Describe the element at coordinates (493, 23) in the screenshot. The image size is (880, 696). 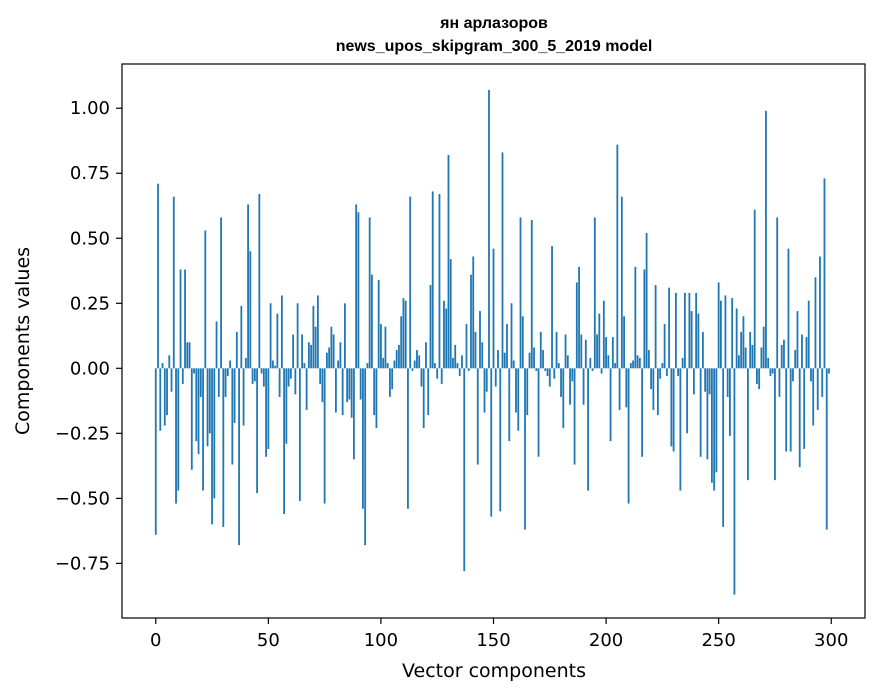
I see `chart-title: ян арлазоров` at that location.